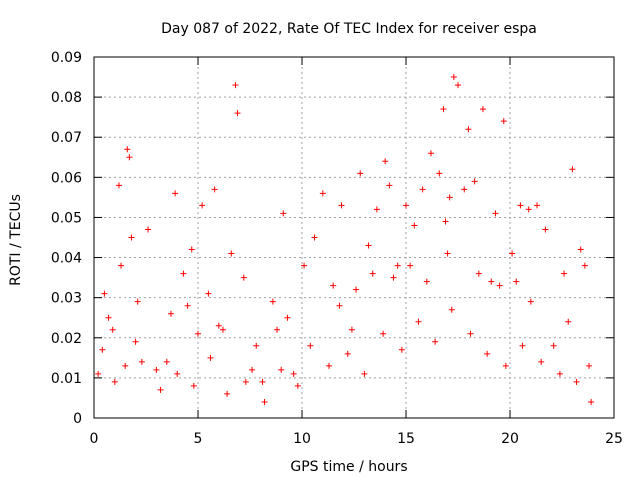 Image resolution: width=640 pixels, height=480 pixels. What do you see at coordinates (66, 138) in the screenshot?
I see `y-tick-label: 0.07` at bounding box center [66, 138].